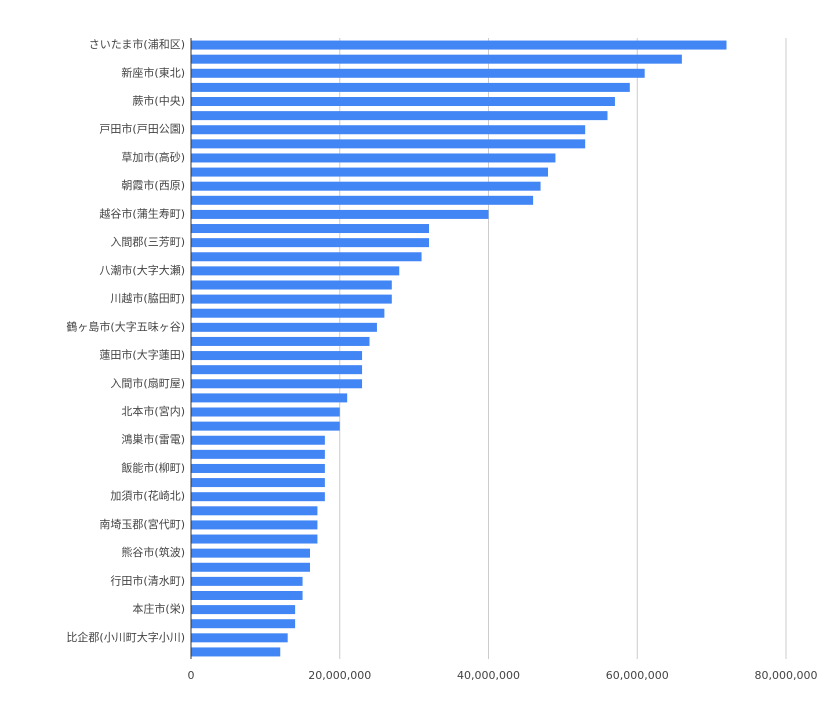 The width and height of the screenshot is (822, 722). Describe the element at coordinates (147, 298) in the screenshot. I see `y-tick-label: 川越市(脇田町)` at that location.